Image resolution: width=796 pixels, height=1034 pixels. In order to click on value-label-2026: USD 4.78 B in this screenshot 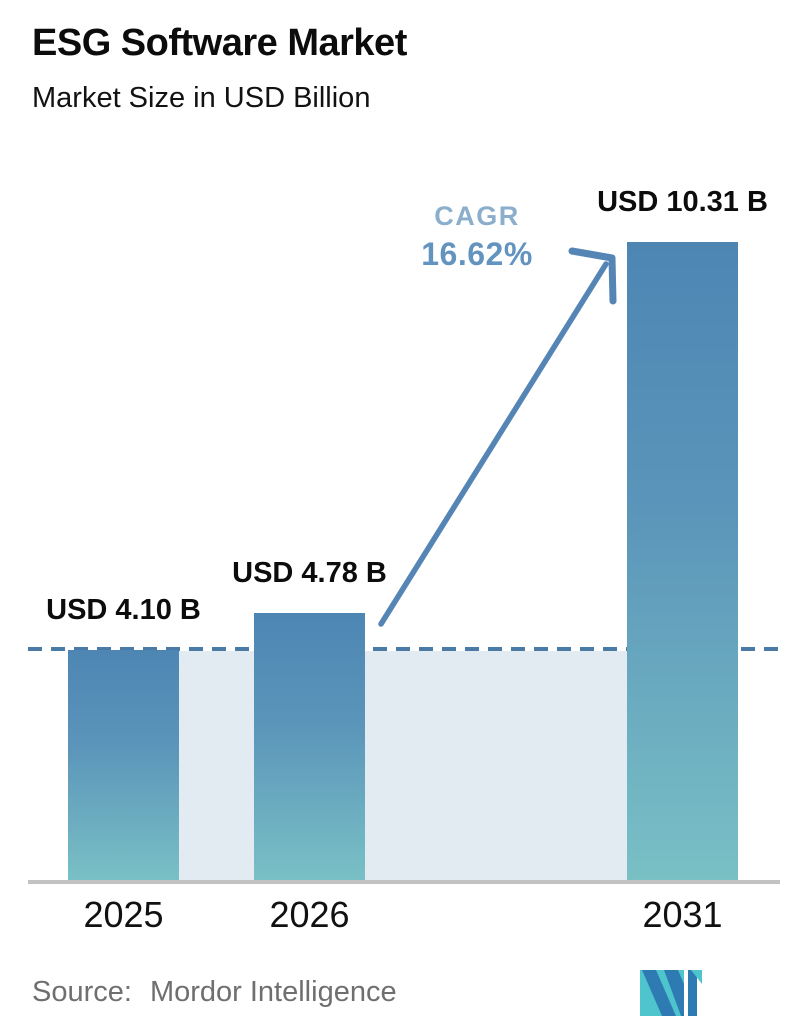, I will do `click(309, 573)`.